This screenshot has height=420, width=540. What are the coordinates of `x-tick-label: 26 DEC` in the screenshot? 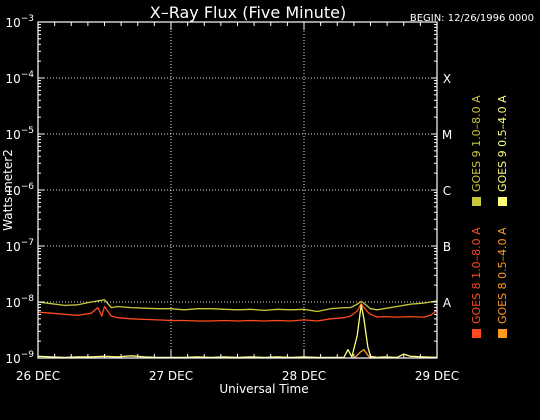 It's located at (38, 376).